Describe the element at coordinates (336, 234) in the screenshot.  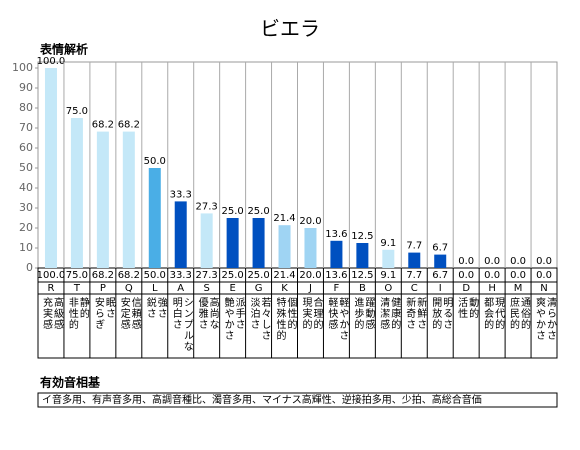
I see `value-label: 13.6` at that location.